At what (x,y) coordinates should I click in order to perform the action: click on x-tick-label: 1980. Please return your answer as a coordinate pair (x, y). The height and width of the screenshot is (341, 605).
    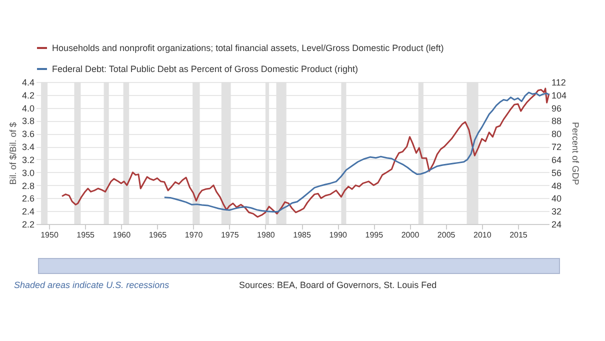
    Looking at the image, I should click on (266, 235).